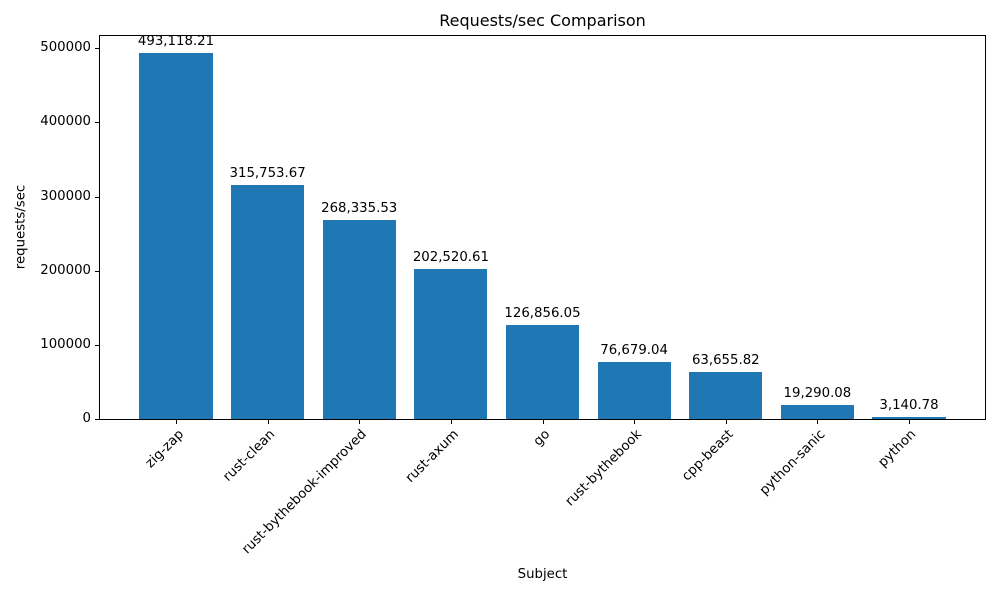  What do you see at coordinates (359, 208) in the screenshot?
I see `bar-value-label: 268,335.53` at bounding box center [359, 208].